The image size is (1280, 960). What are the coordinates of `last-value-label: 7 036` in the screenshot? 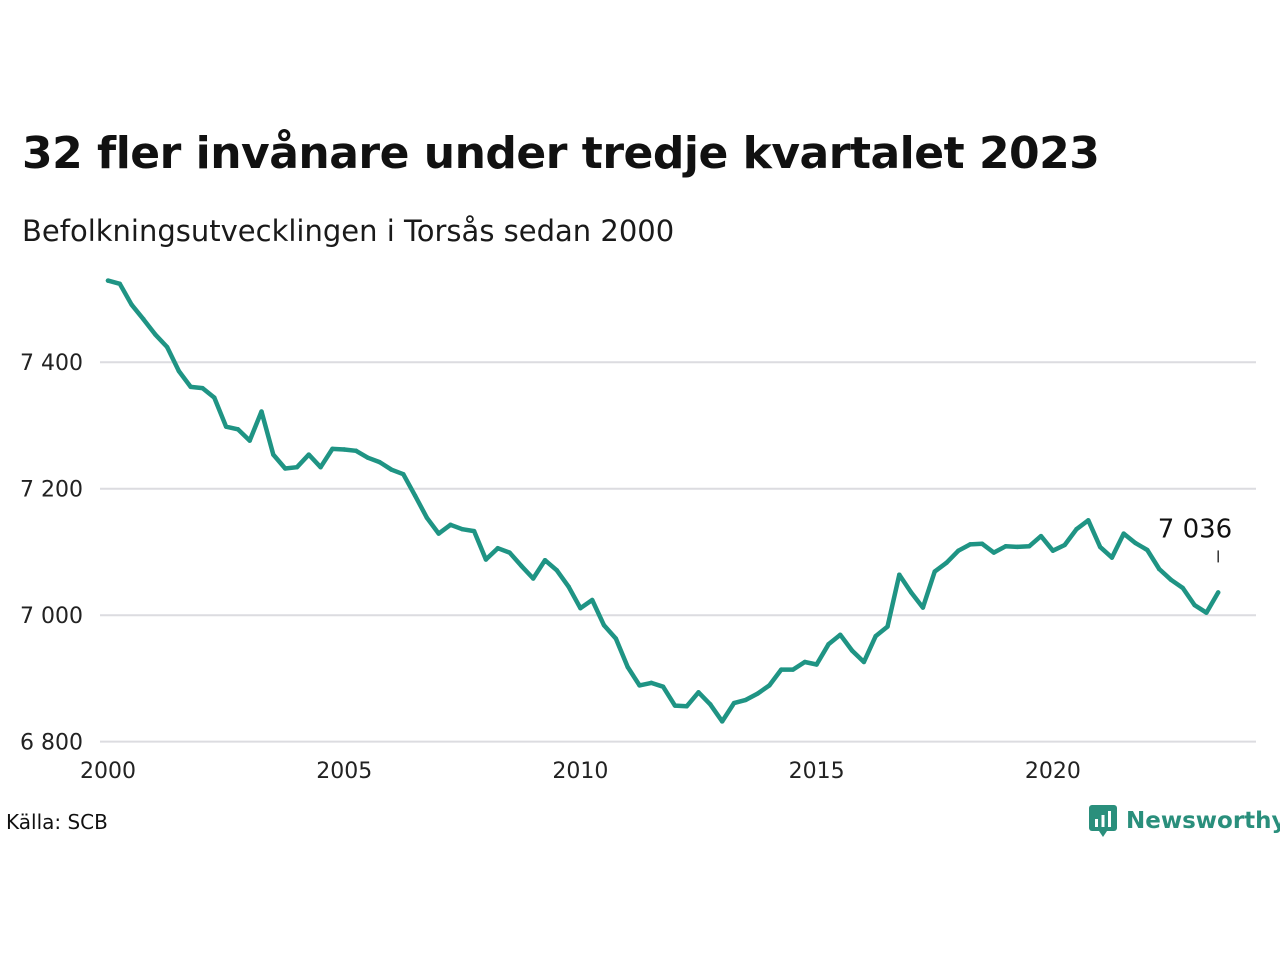 It's located at (1195, 529).